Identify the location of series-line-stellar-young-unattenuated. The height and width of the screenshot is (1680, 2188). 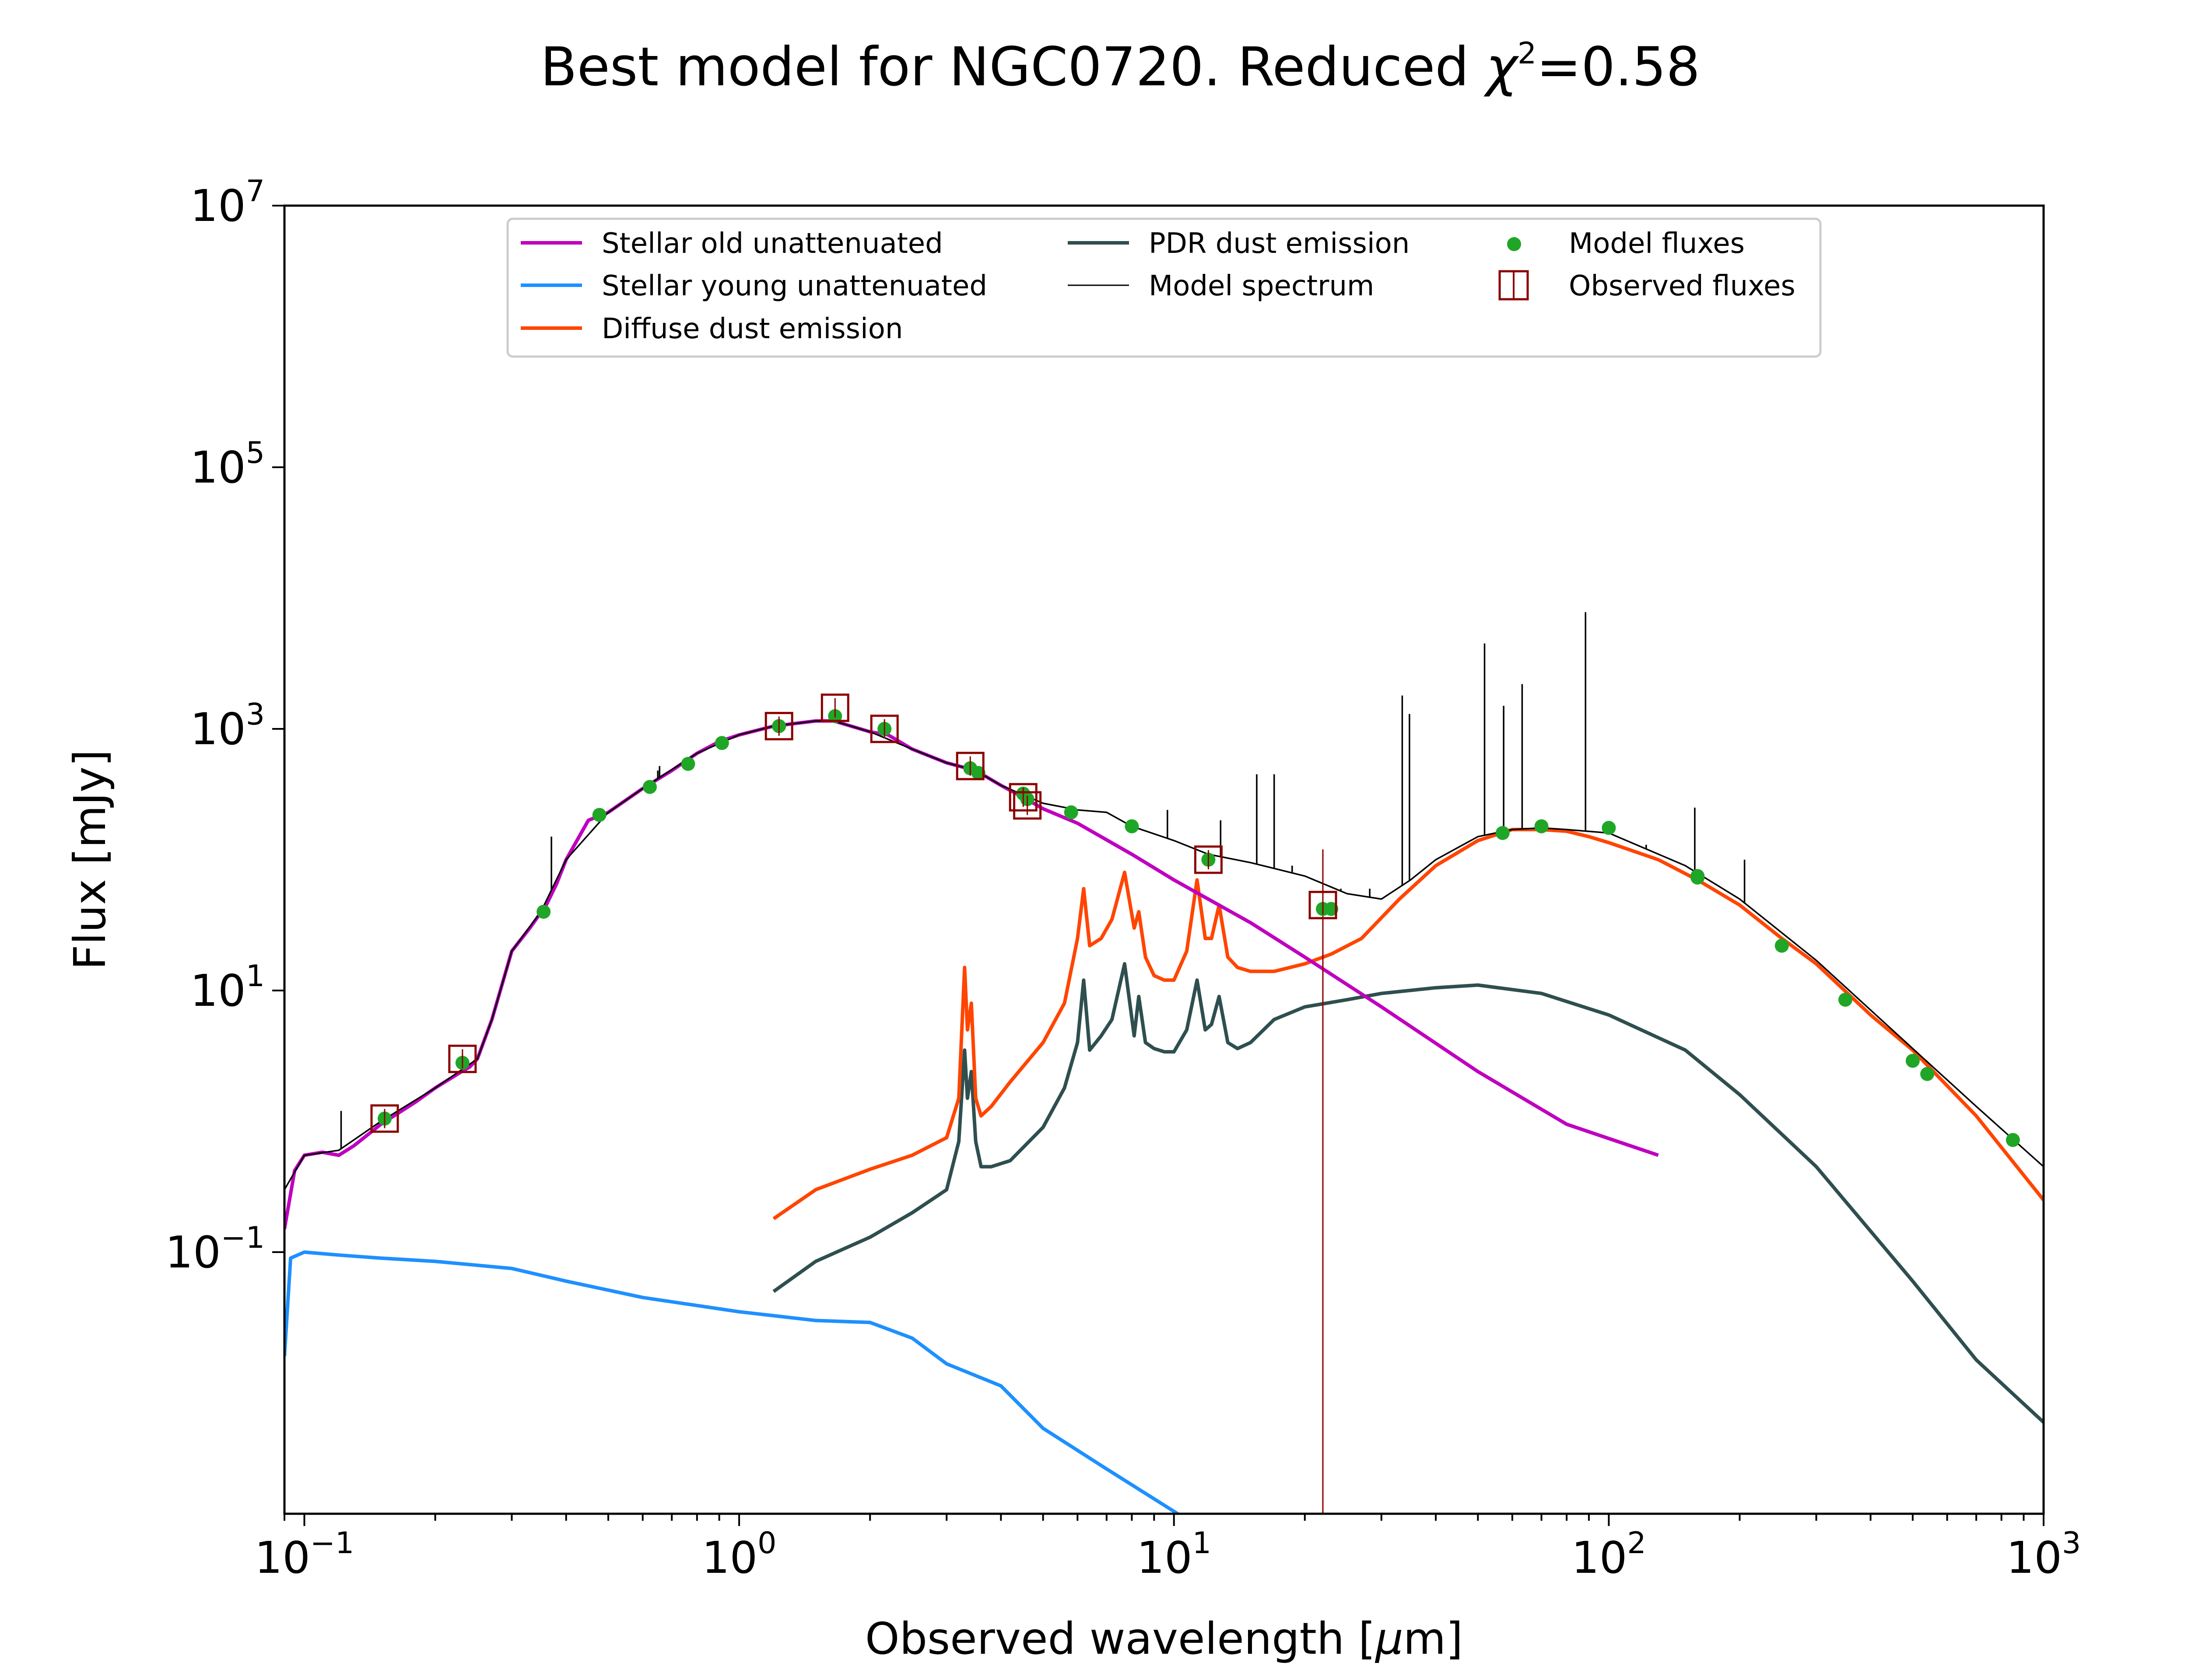
(731, 1382).